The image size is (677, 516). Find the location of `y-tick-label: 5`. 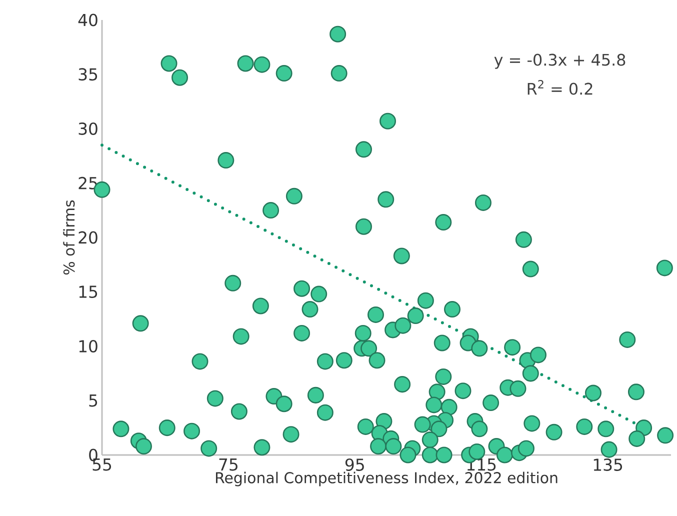

y-tick-label: 5 is located at coordinates (93, 400).